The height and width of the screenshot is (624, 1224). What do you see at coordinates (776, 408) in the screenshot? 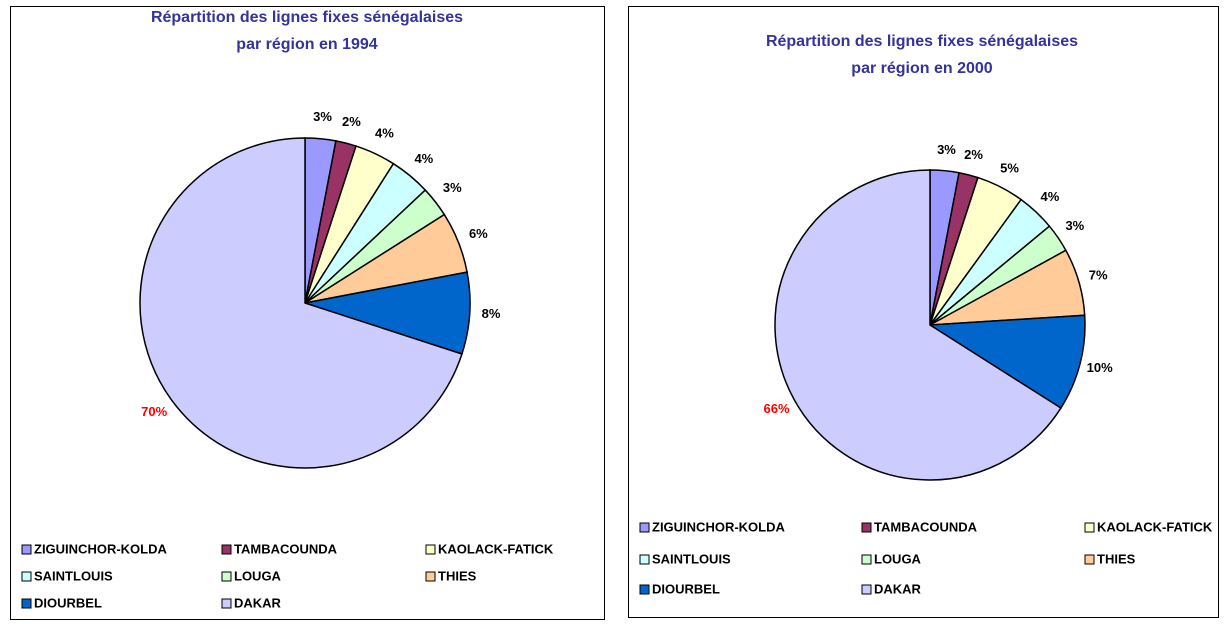
I see `data-label: 66%` at bounding box center [776, 408].